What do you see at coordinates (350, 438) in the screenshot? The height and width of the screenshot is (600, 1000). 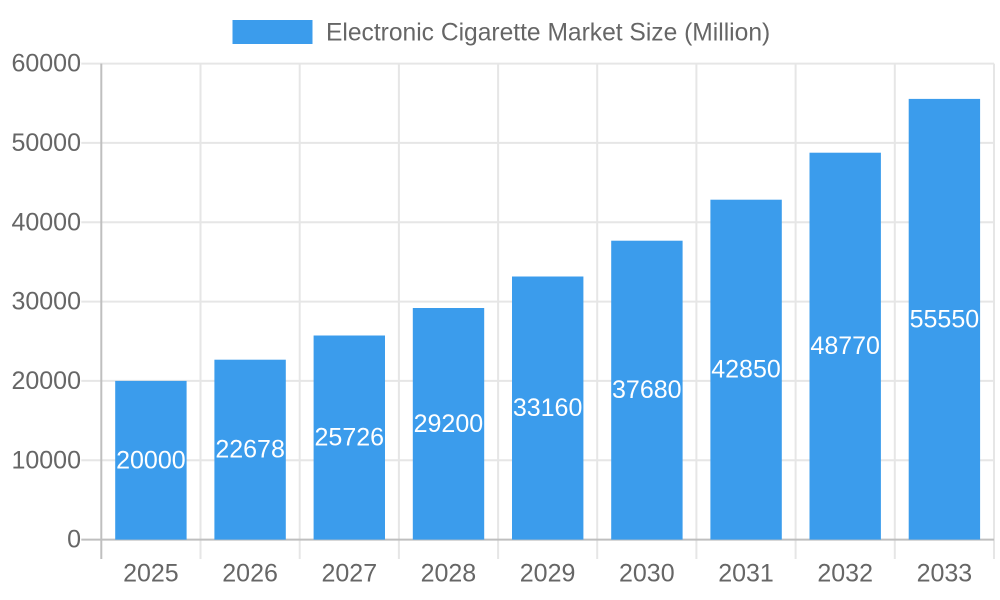 I see `svg-text: 25726` at bounding box center [350, 438].